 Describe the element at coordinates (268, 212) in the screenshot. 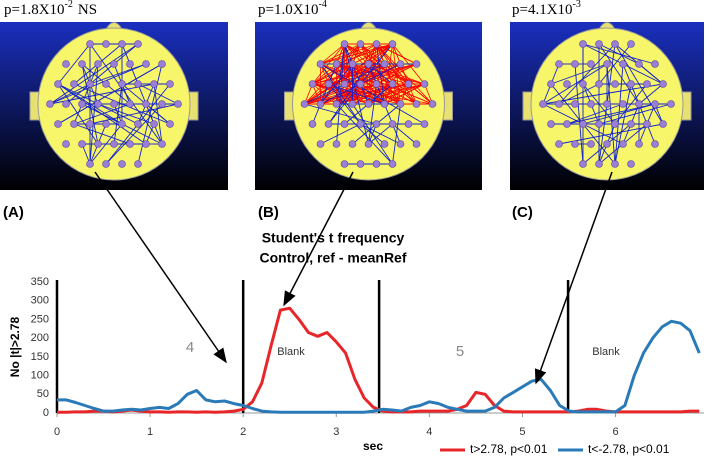

I see `panel-label: (B)` at that location.